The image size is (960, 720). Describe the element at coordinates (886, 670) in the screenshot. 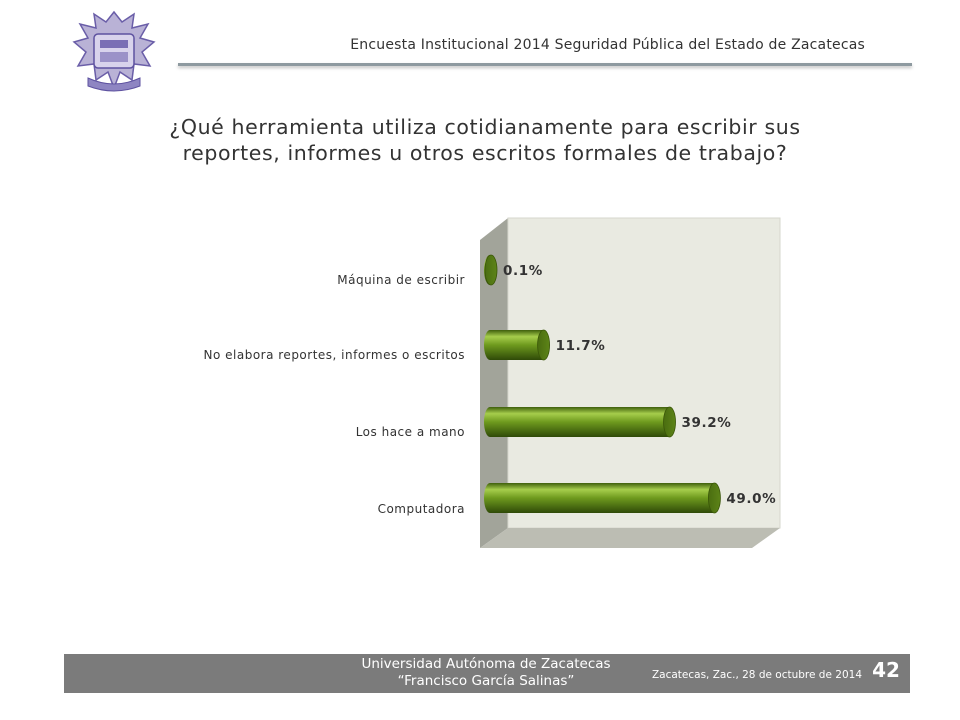

I see `page-number: 42` at that location.